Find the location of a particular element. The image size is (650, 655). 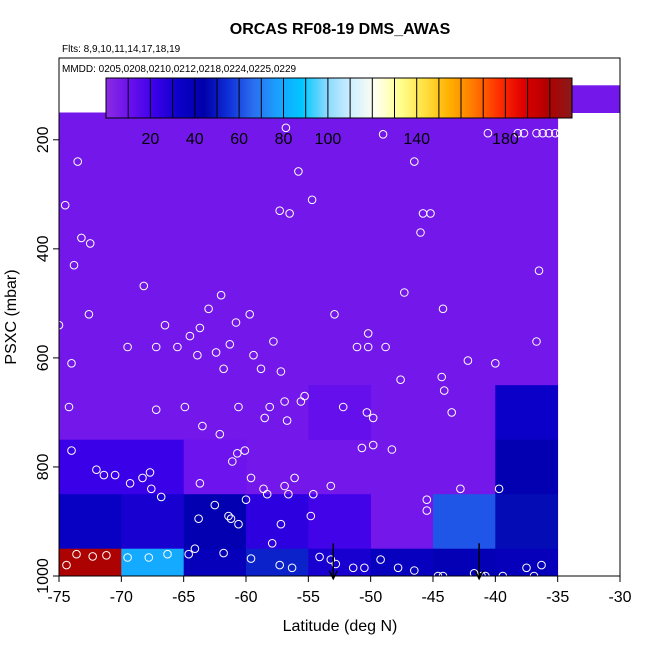

chart-title: ORCAS RF08-19 DMS_AWAS is located at coordinates (340, 29).